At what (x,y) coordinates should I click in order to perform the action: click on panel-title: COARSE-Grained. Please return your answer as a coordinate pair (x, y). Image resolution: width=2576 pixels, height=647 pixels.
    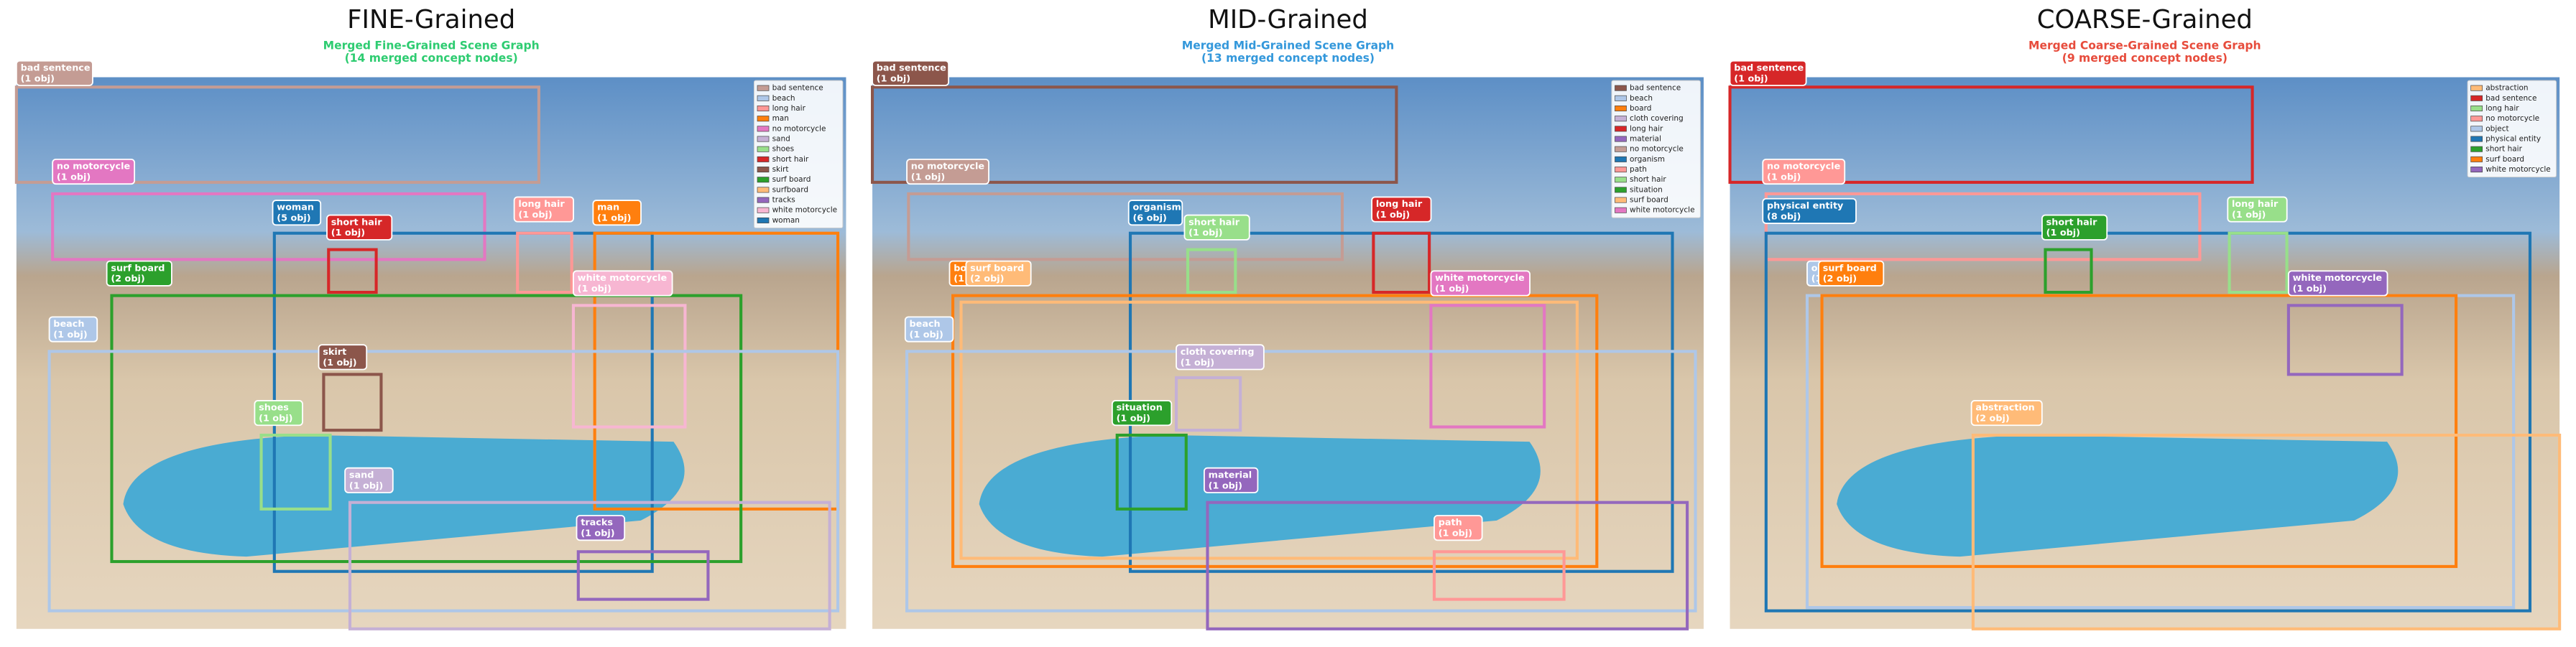
    Looking at the image, I should click on (2145, 19).